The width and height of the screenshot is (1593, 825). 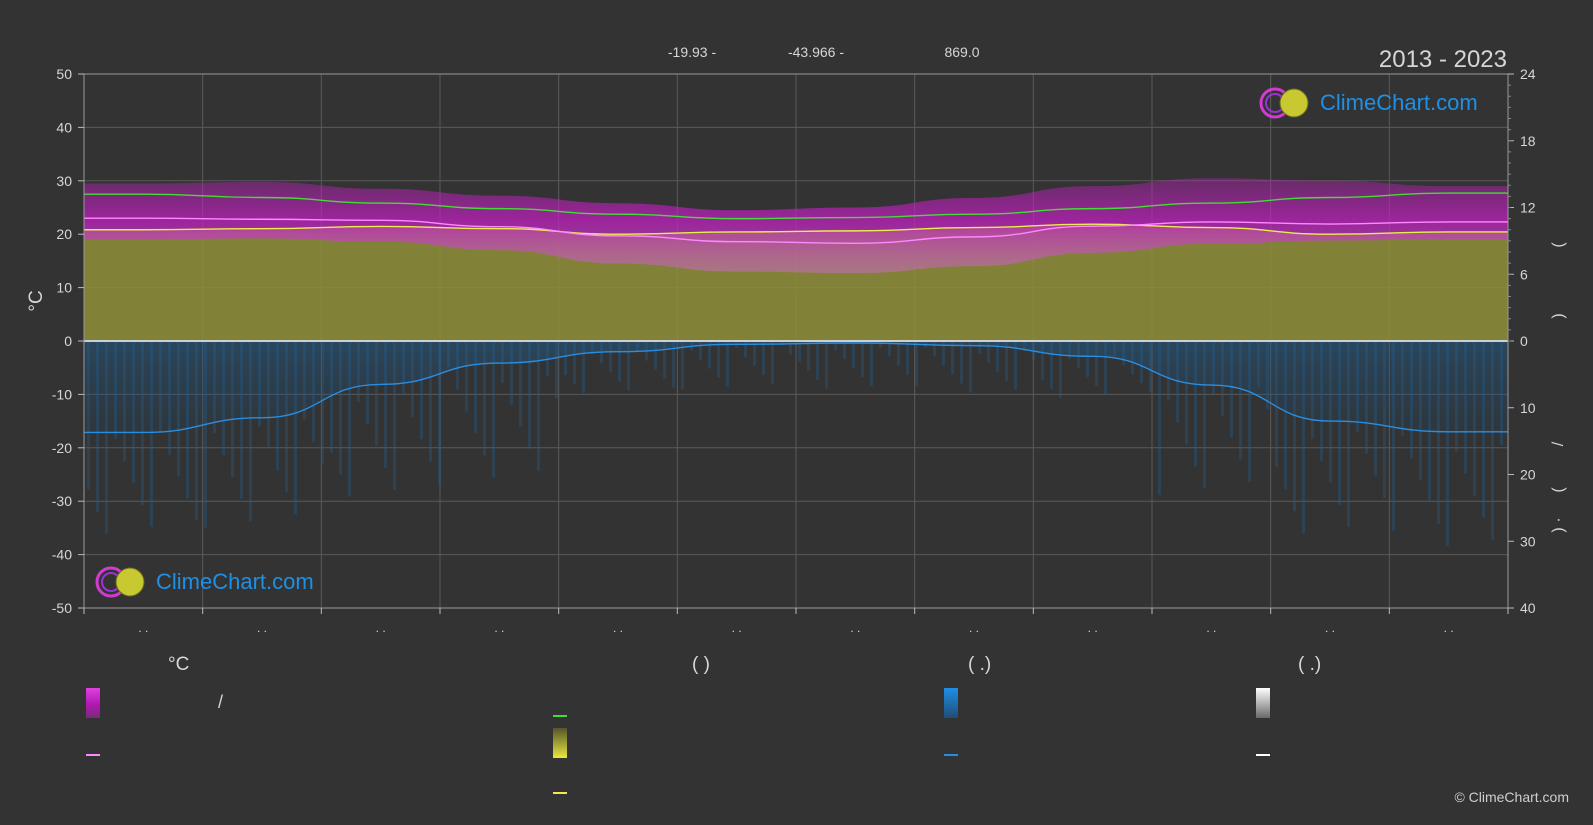 I want to click on legend-swatch-temp-range, so click(x=93, y=703).